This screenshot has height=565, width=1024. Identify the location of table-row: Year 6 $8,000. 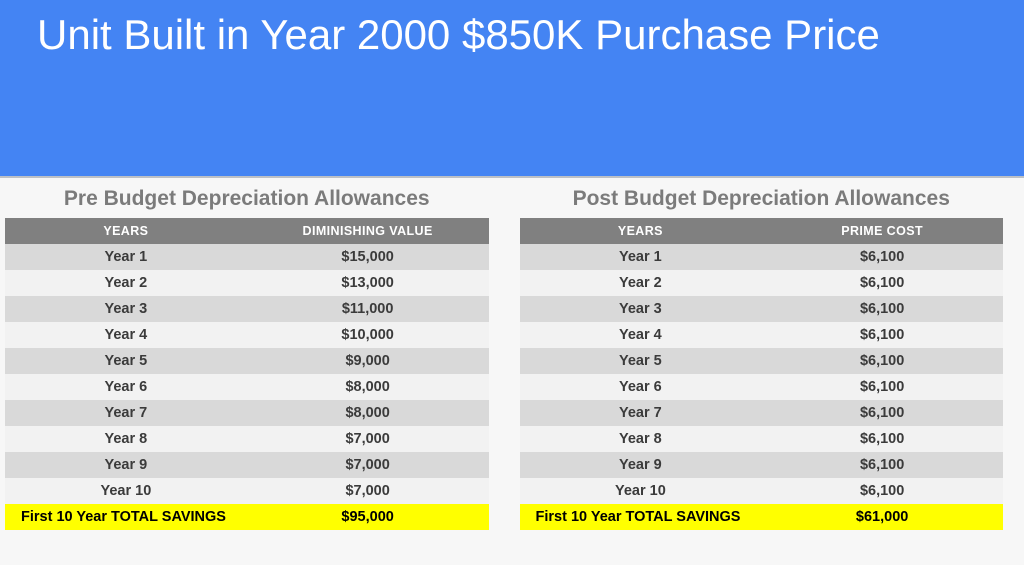
(247, 387).